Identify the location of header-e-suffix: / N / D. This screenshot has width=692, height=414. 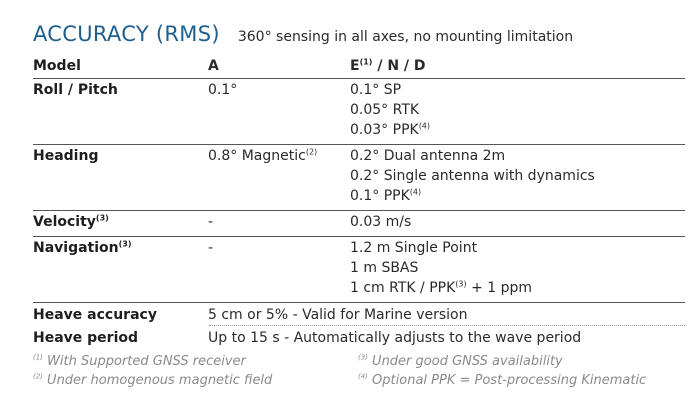
(399, 66).